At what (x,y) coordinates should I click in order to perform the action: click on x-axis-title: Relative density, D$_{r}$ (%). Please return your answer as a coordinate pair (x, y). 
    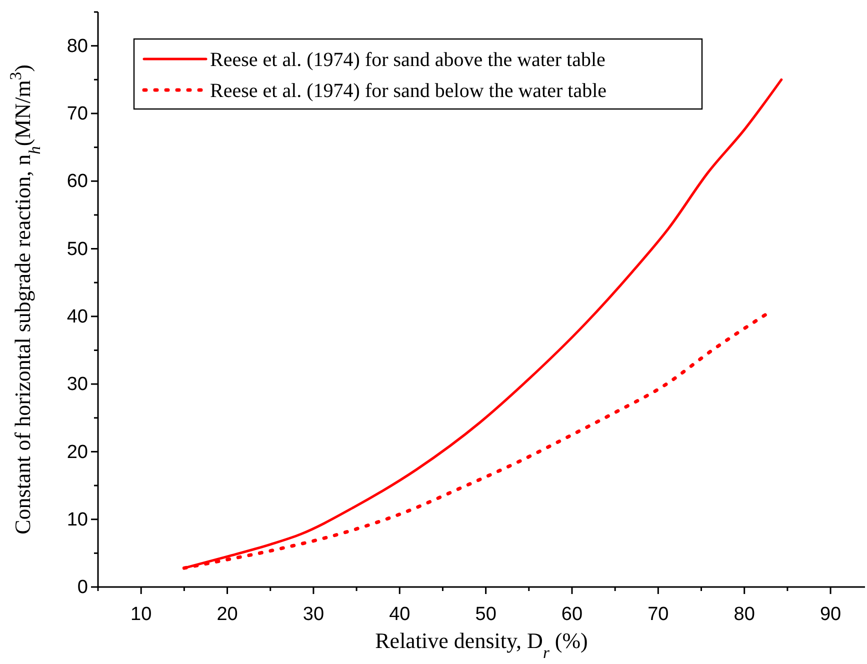
    Looking at the image, I should click on (481, 645).